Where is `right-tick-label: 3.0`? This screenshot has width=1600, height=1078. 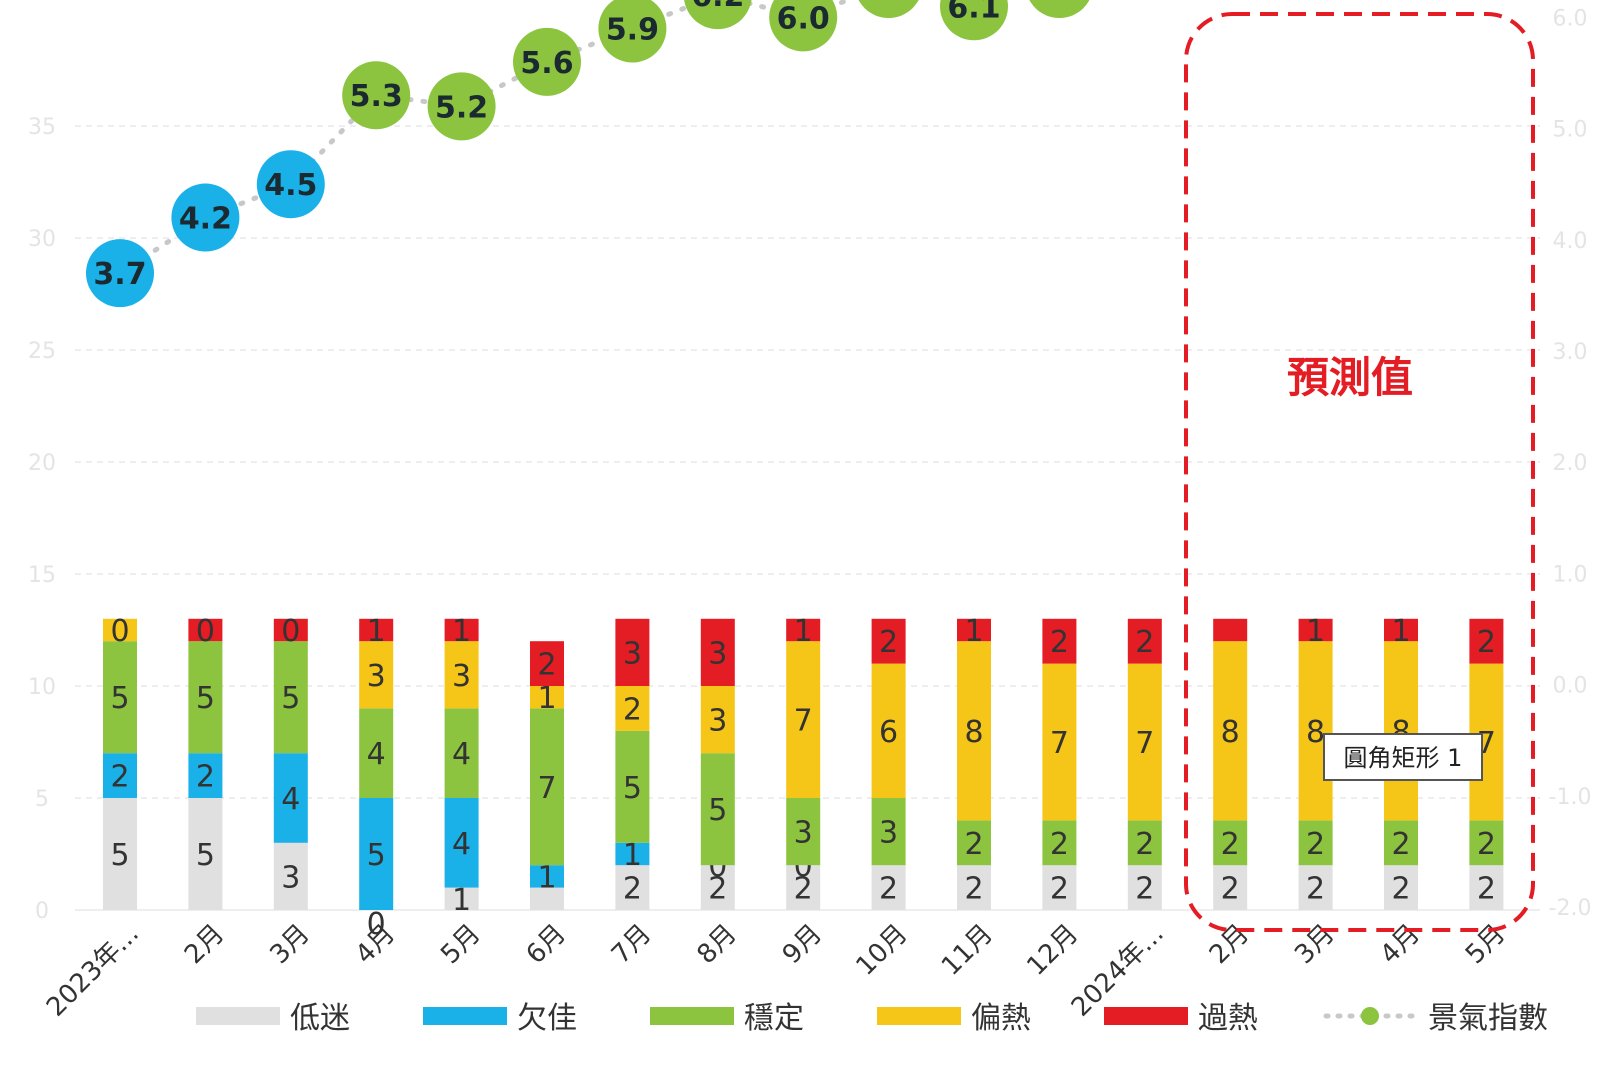 right-tick-label: 3.0 is located at coordinates (1570, 352).